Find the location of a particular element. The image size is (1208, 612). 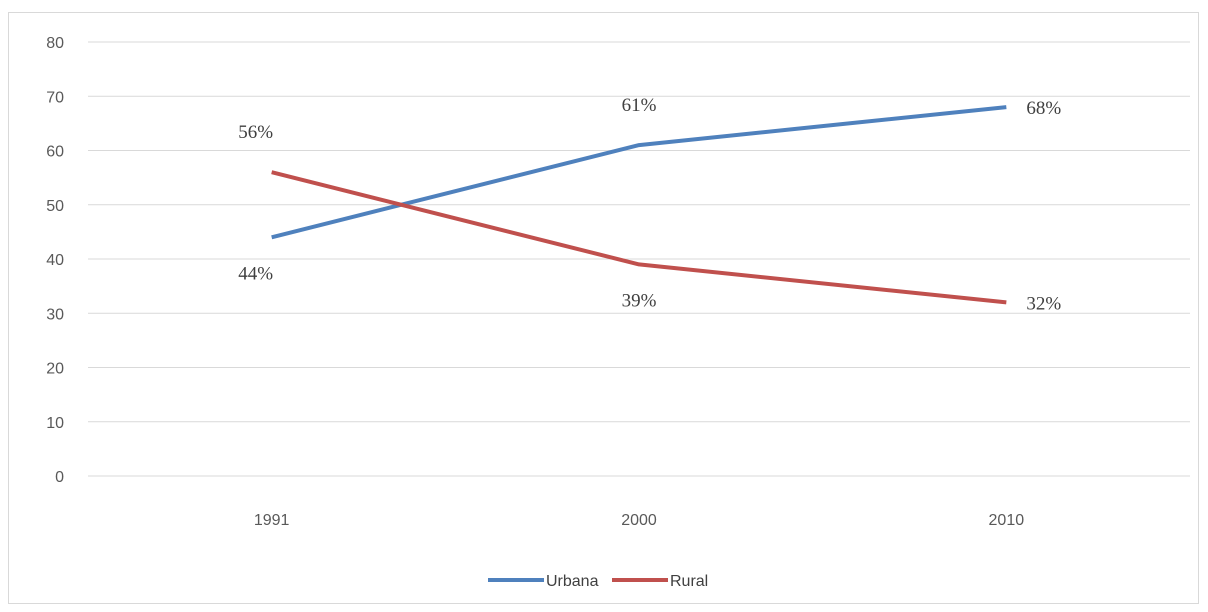

y-tick-label: 20 is located at coordinates (55, 369).